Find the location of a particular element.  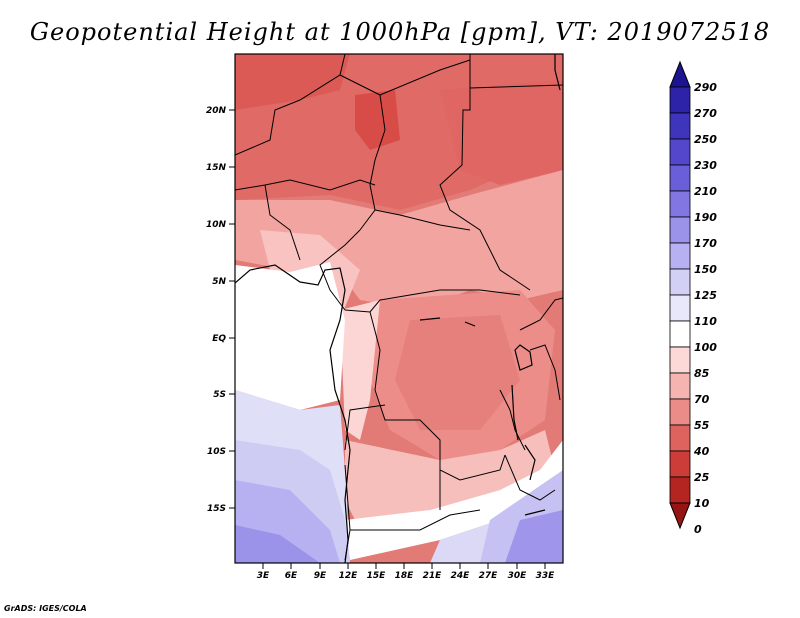

lat-label: 15S is located at coordinates (216, 509).